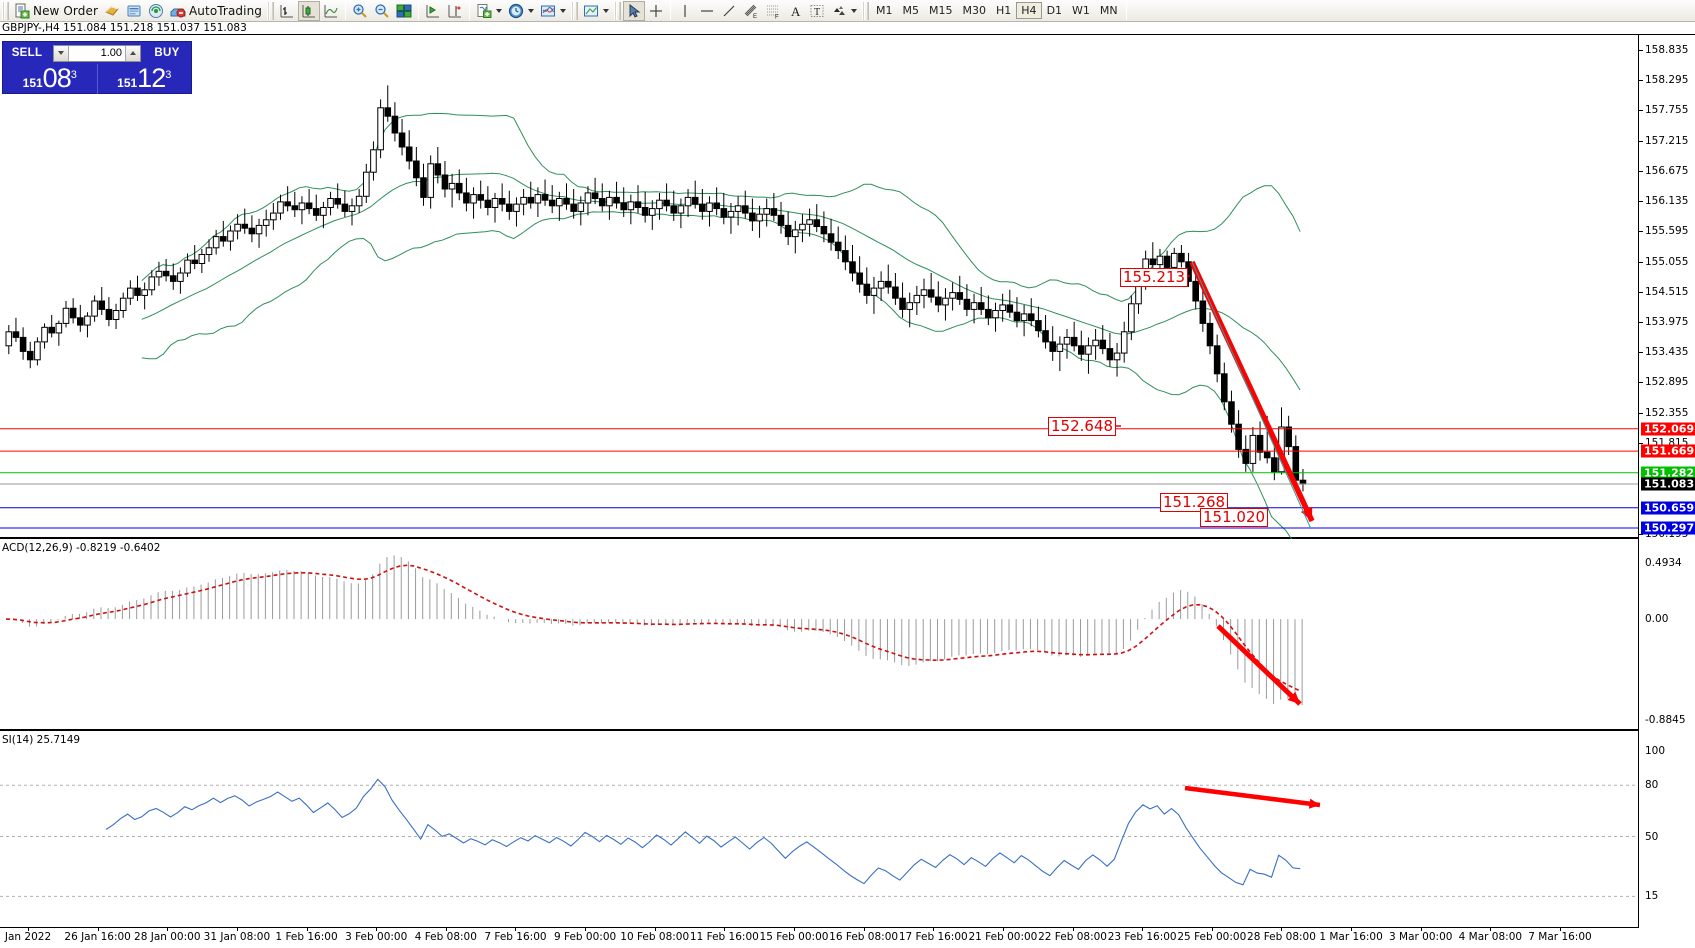  Describe the element at coordinates (309, 10) in the screenshot. I see `candlestick-chart-button` at that location.